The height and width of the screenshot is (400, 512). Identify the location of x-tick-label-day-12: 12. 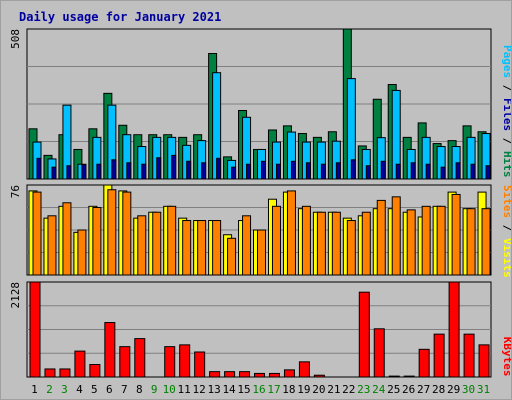
(199, 389).